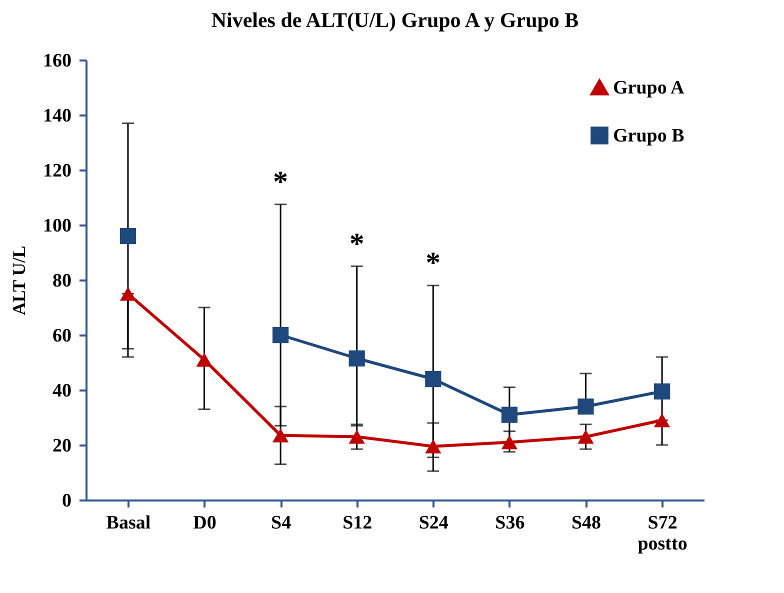  Describe the element at coordinates (57, 226) in the screenshot. I see `y-tick-label: 100` at that location.